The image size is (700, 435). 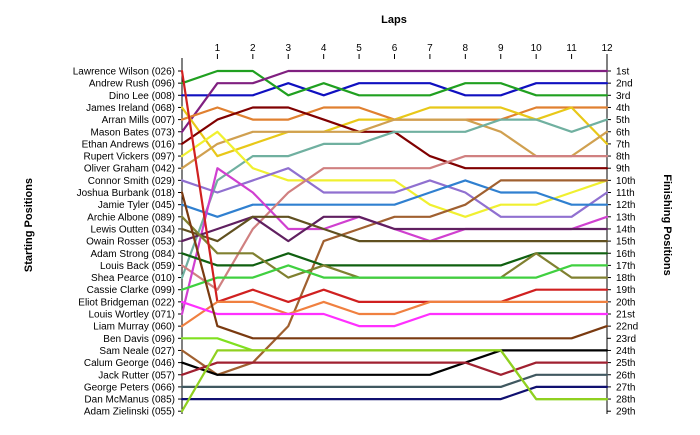 I want to click on starting-position-label: George Peters (066), so click(x=129, y=387).